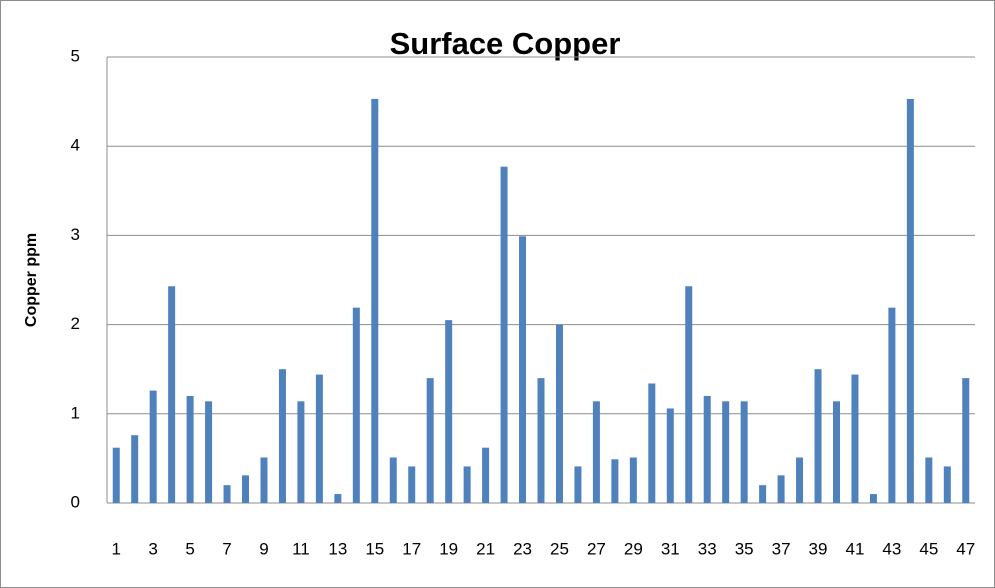 The height and width of the screenshot is (588, 995). I want to click on x-tick-label: 35, so click(744, 548).